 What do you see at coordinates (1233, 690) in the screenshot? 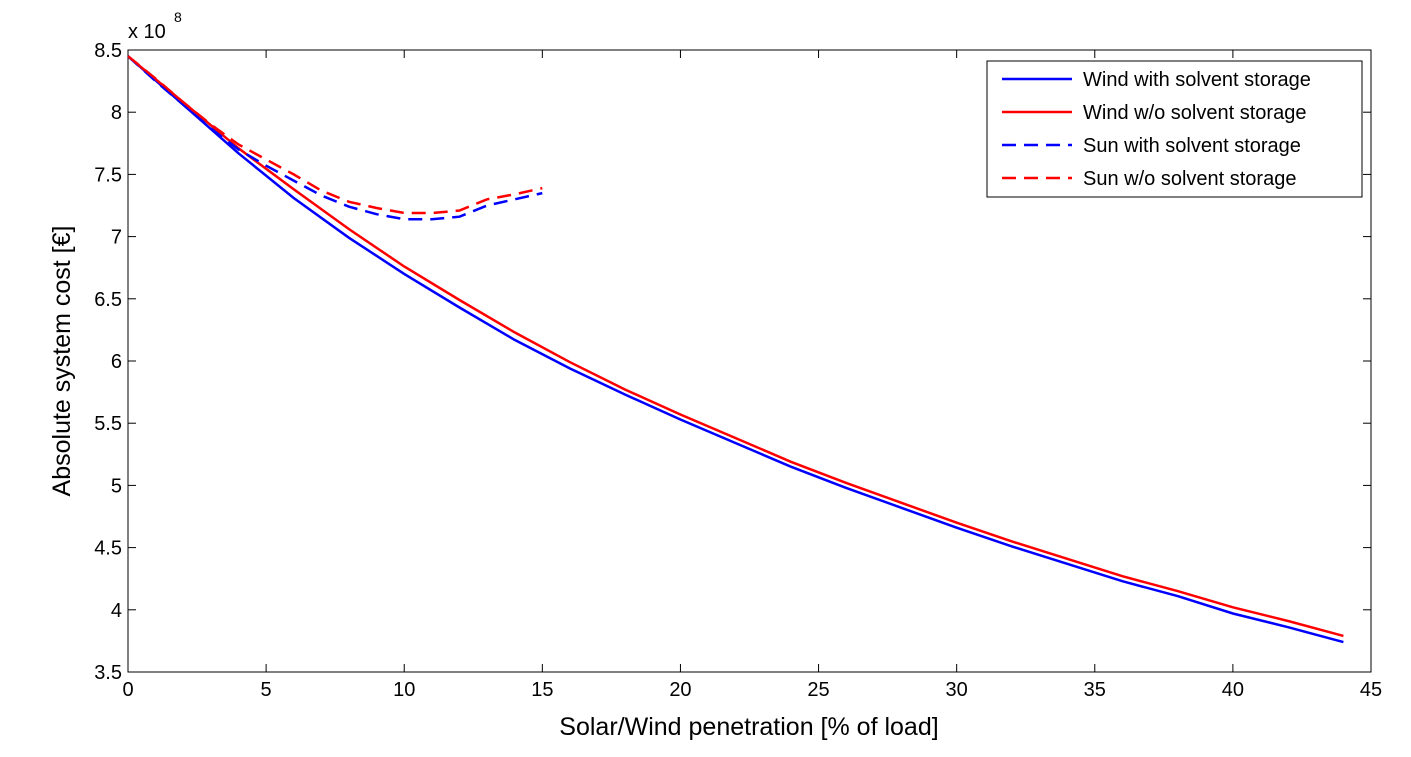
I see `x-tick-label: 40` at bounding box center [1233, 690].